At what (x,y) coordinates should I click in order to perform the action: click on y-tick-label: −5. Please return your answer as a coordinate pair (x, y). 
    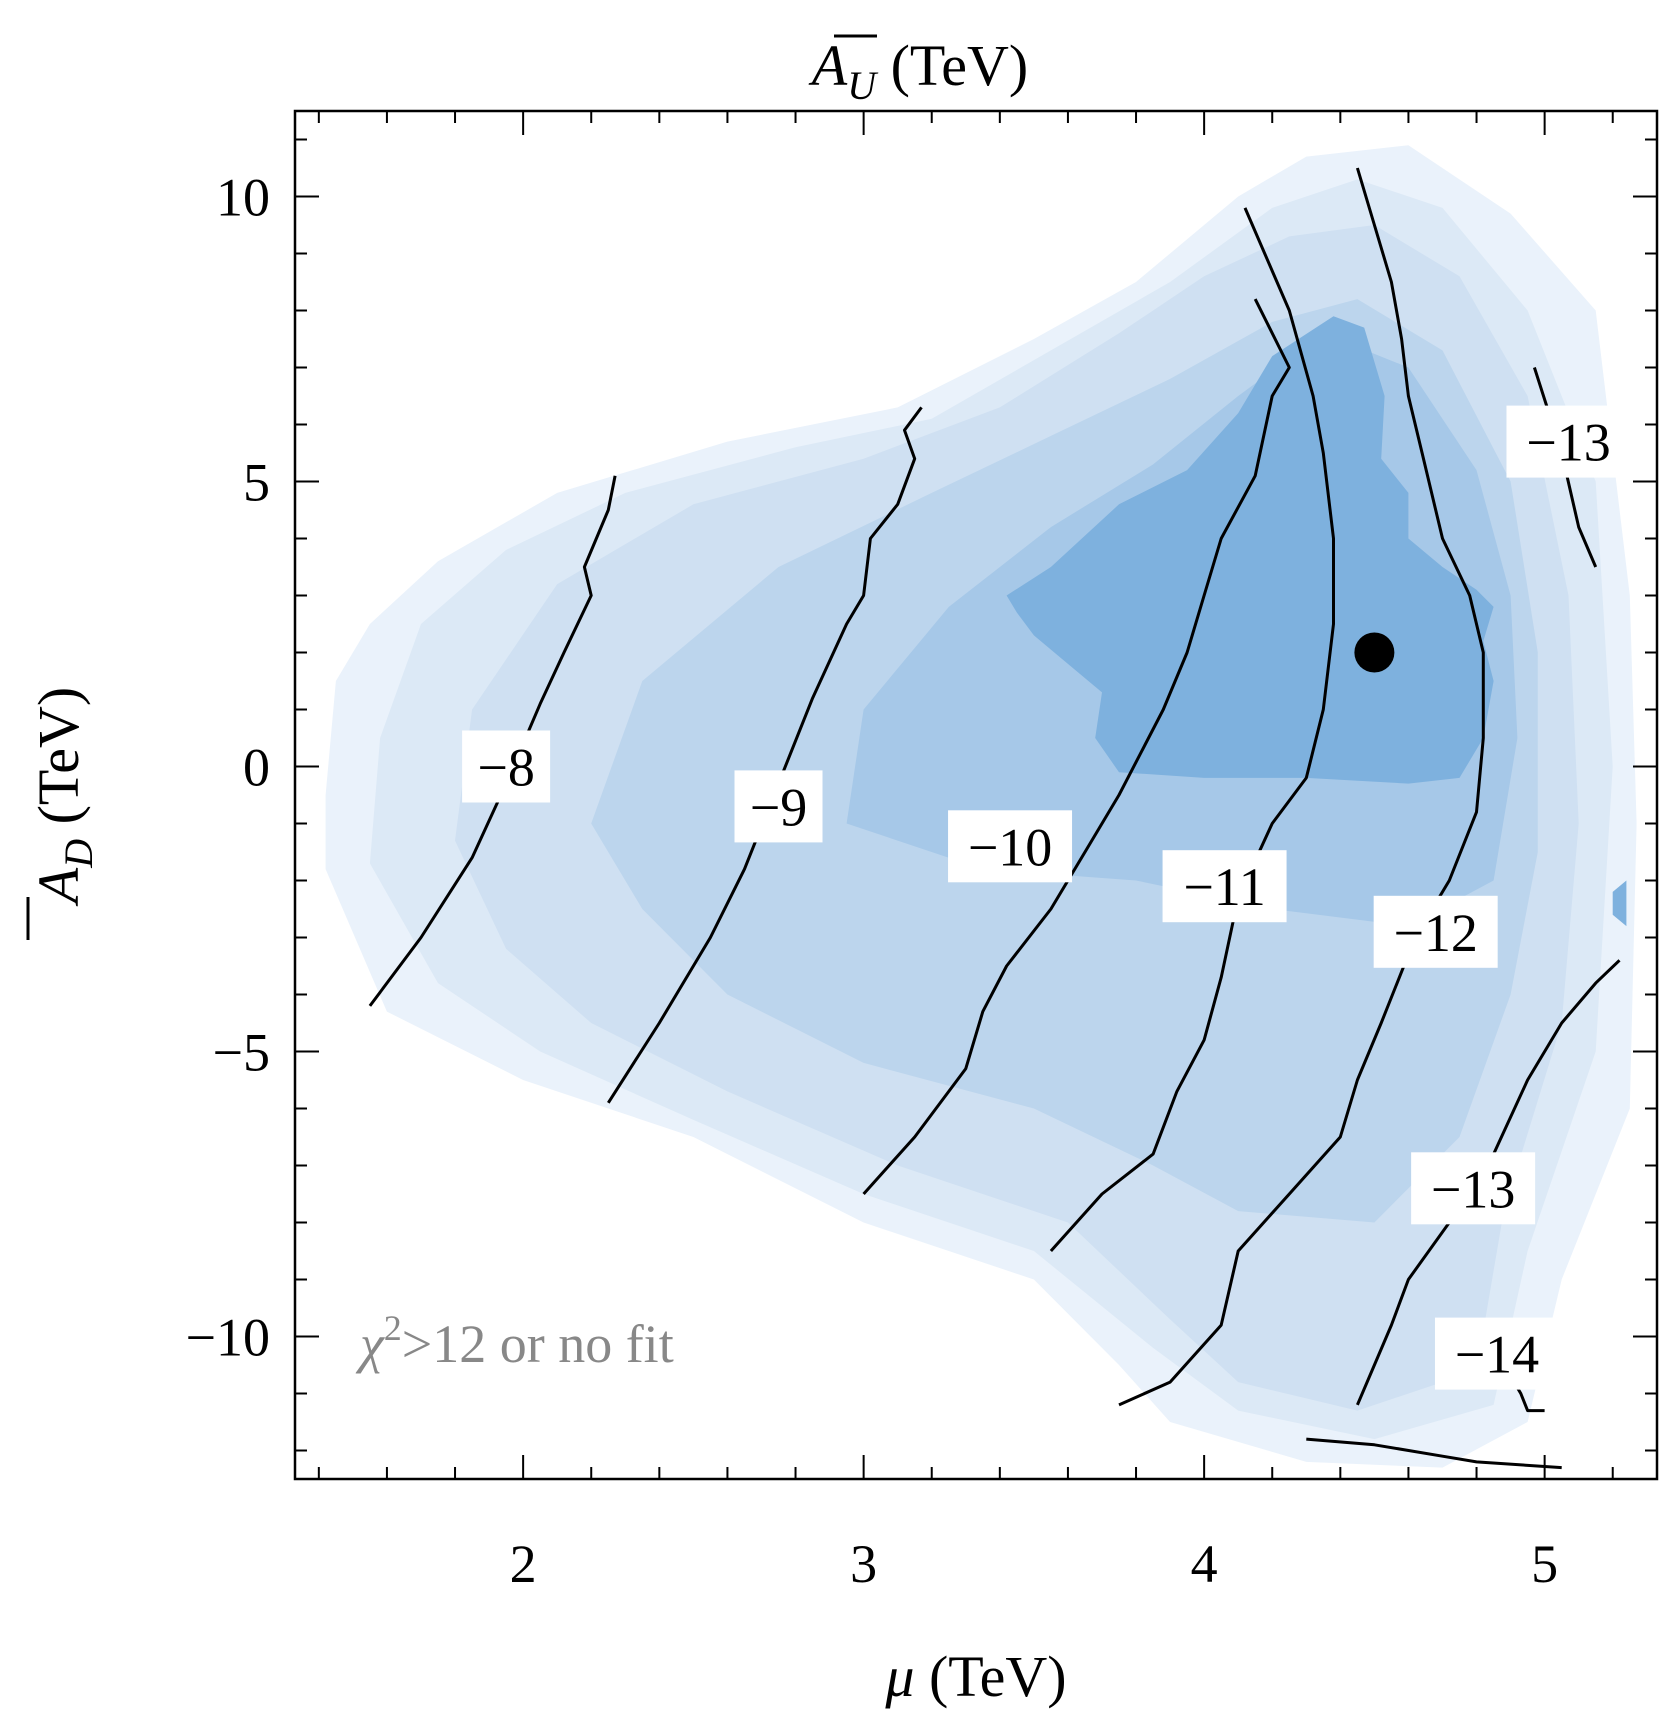
    Looking at the image, I should click on (241, 1053).